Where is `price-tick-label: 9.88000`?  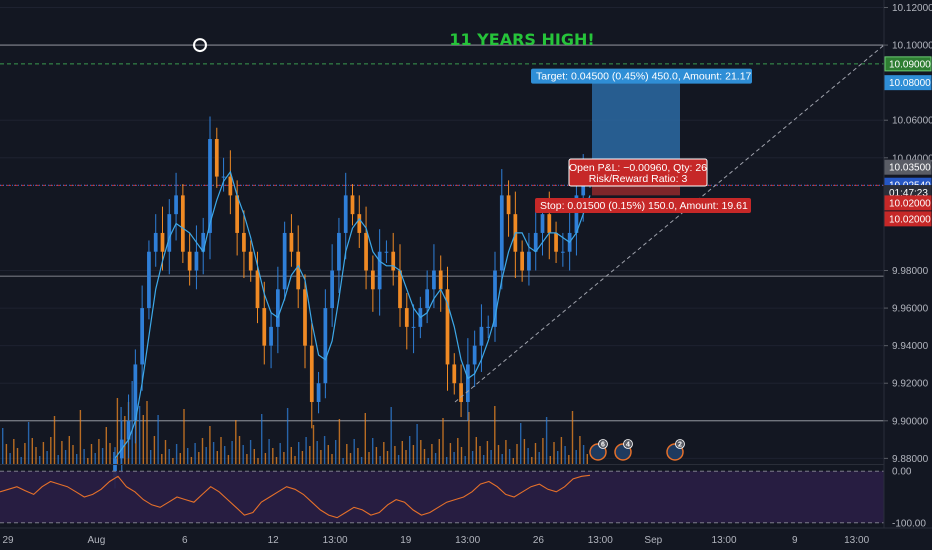
price-tick-label: 9.88000 is located at coordinates (910, 459).